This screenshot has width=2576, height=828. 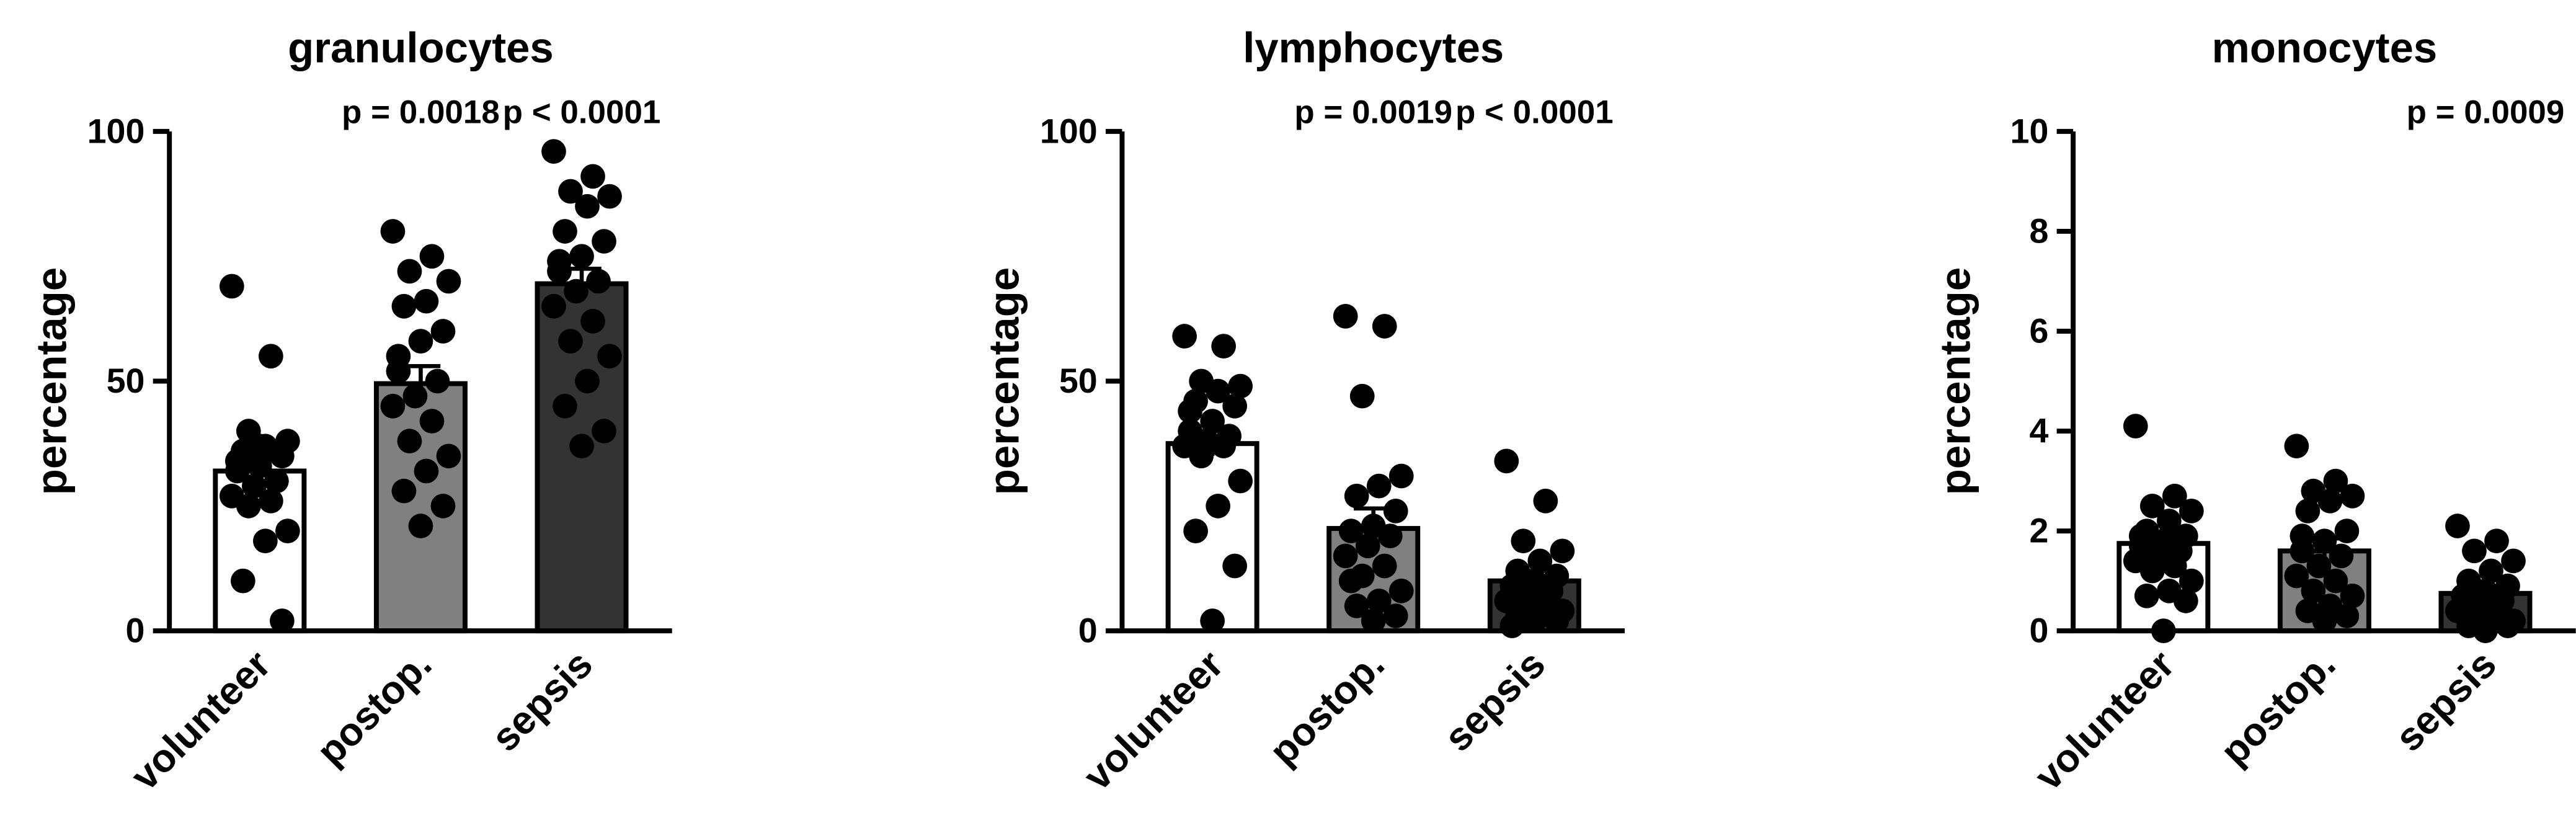 What do you see at coordinates (421, 113) in the screenshot?
I see `p-value: p = 0.0018` at bounding box center [421, 113].